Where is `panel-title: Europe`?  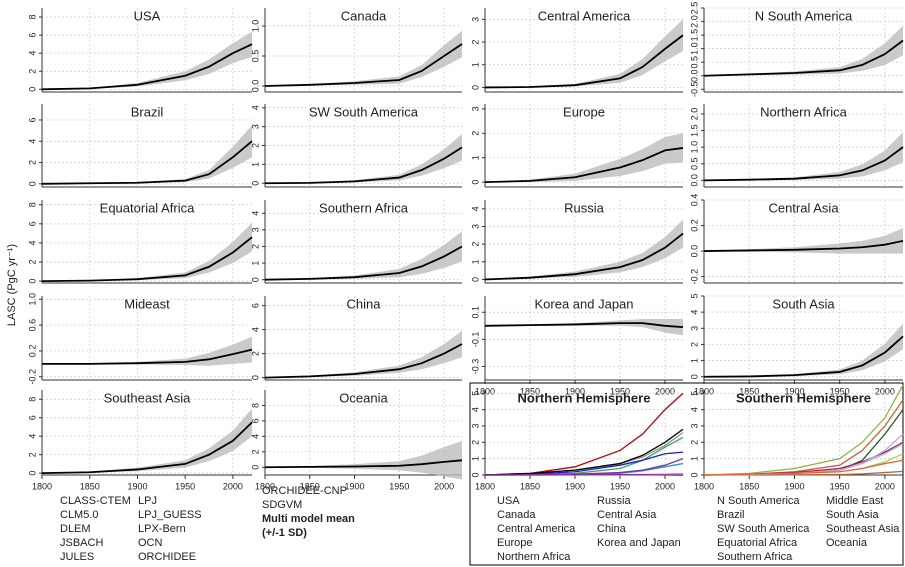
panel-title: Europe is located at coordinates (584, 111).